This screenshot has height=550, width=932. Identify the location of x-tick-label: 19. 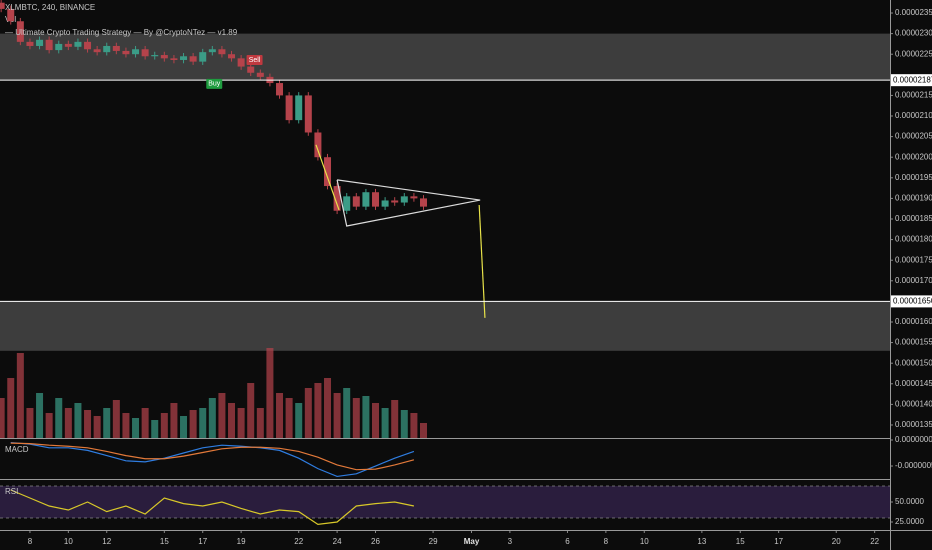
(241, 541).